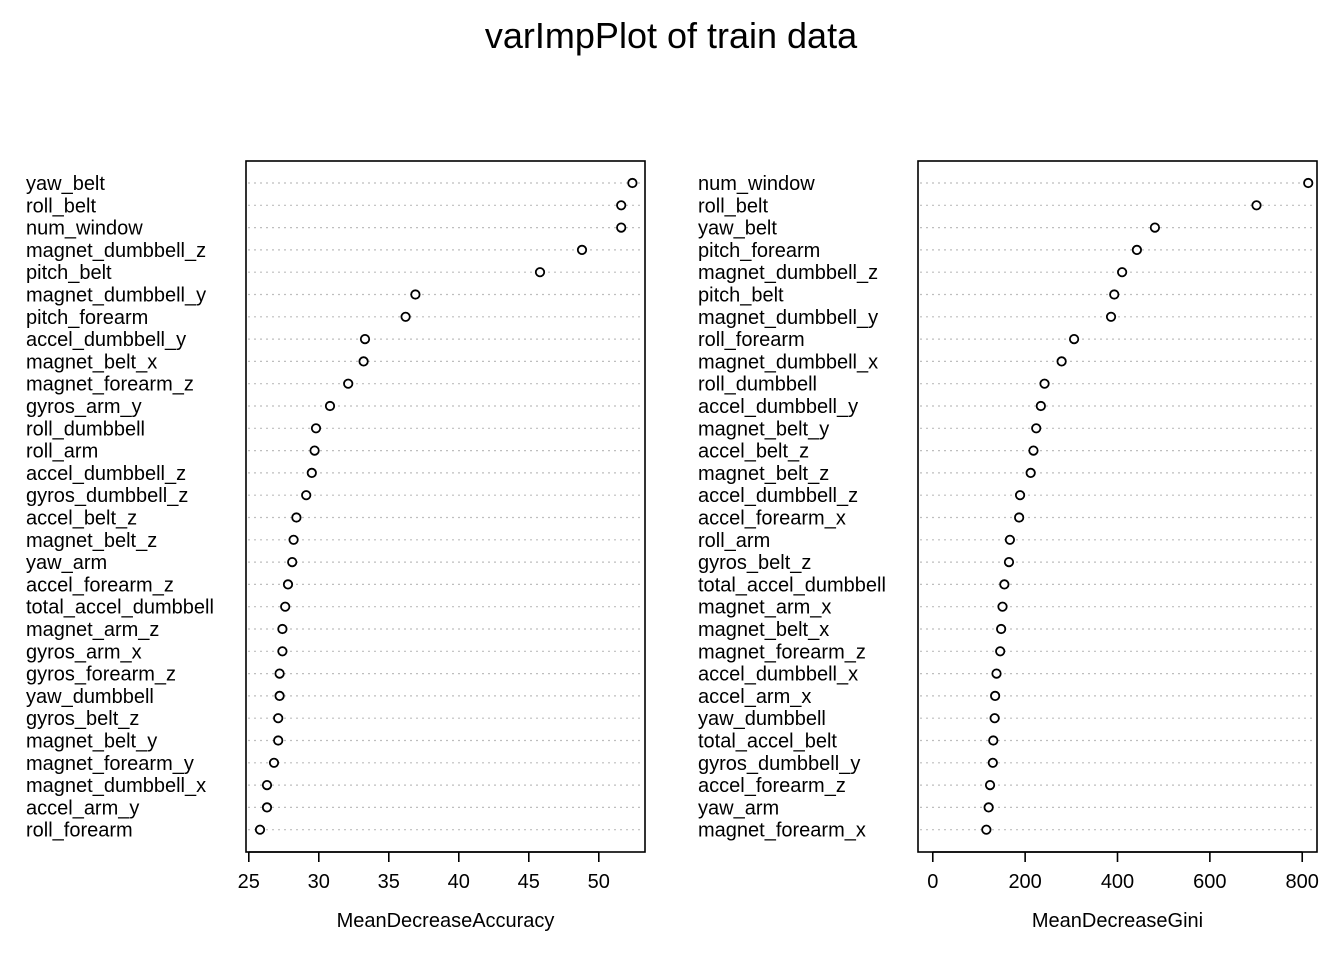 Image resolution: width=1344 pixels, height=960 pixels. Describe the element at coordinates (782, 831) in the screenshot. I see `variable-label: magnet_forearm_x` at that location.